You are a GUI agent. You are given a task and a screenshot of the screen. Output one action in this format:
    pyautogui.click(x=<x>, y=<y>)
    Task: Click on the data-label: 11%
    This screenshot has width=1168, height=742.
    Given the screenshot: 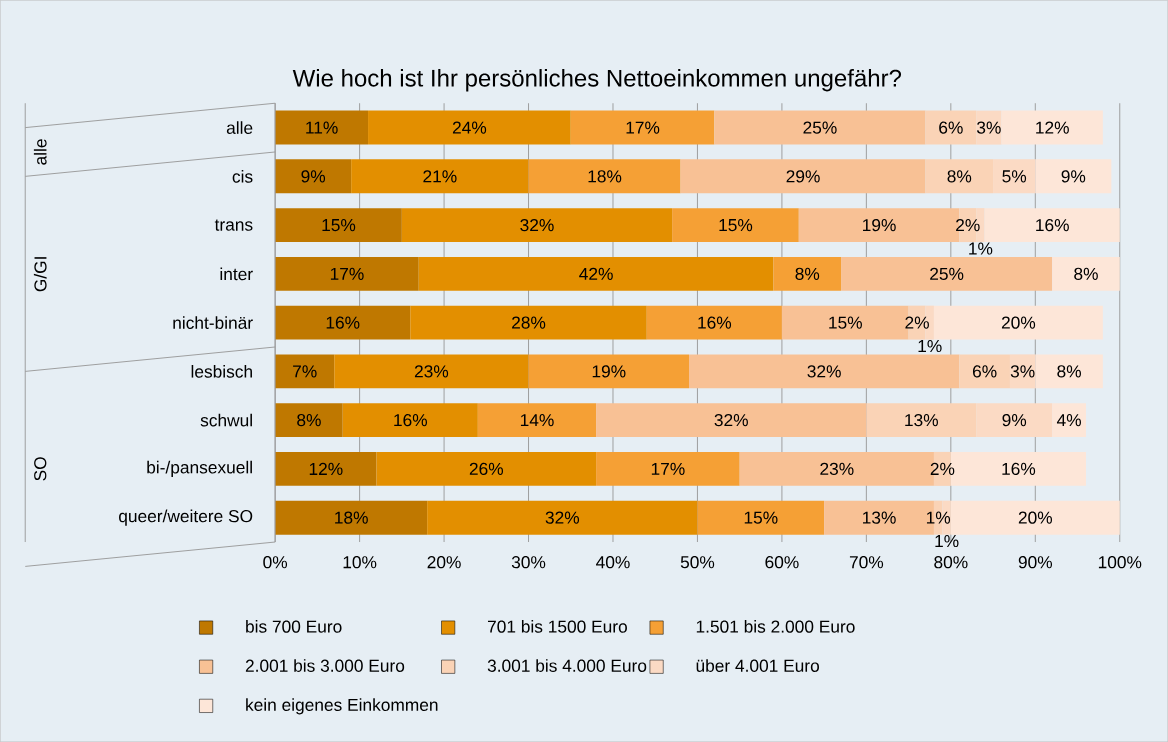 What is the action you would take?
    pyautogui.click(x=322, y=127)
    